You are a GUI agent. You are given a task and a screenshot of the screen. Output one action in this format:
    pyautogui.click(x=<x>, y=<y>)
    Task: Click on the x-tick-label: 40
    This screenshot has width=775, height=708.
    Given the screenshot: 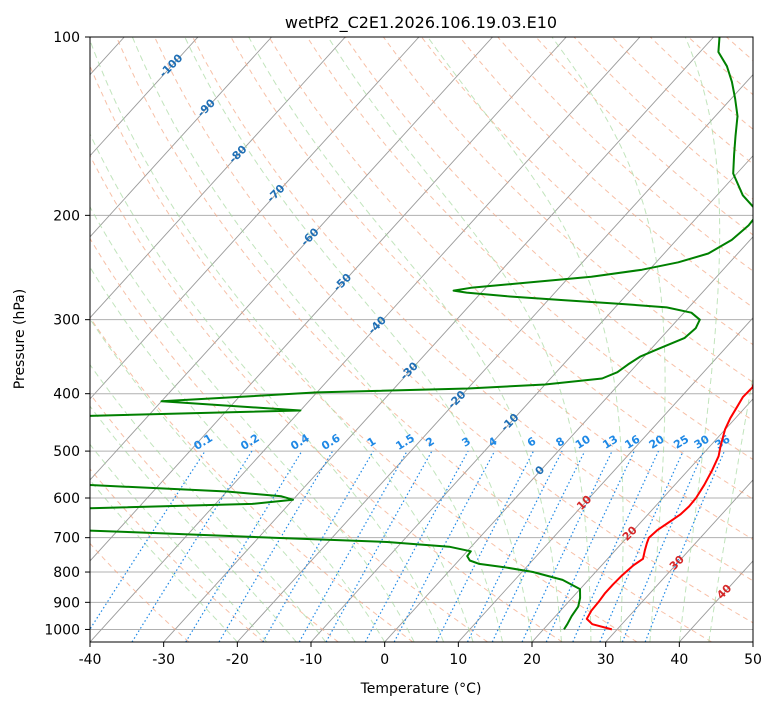 What is the action you would take?
    pyautogui.click(x=679, y=660)
    